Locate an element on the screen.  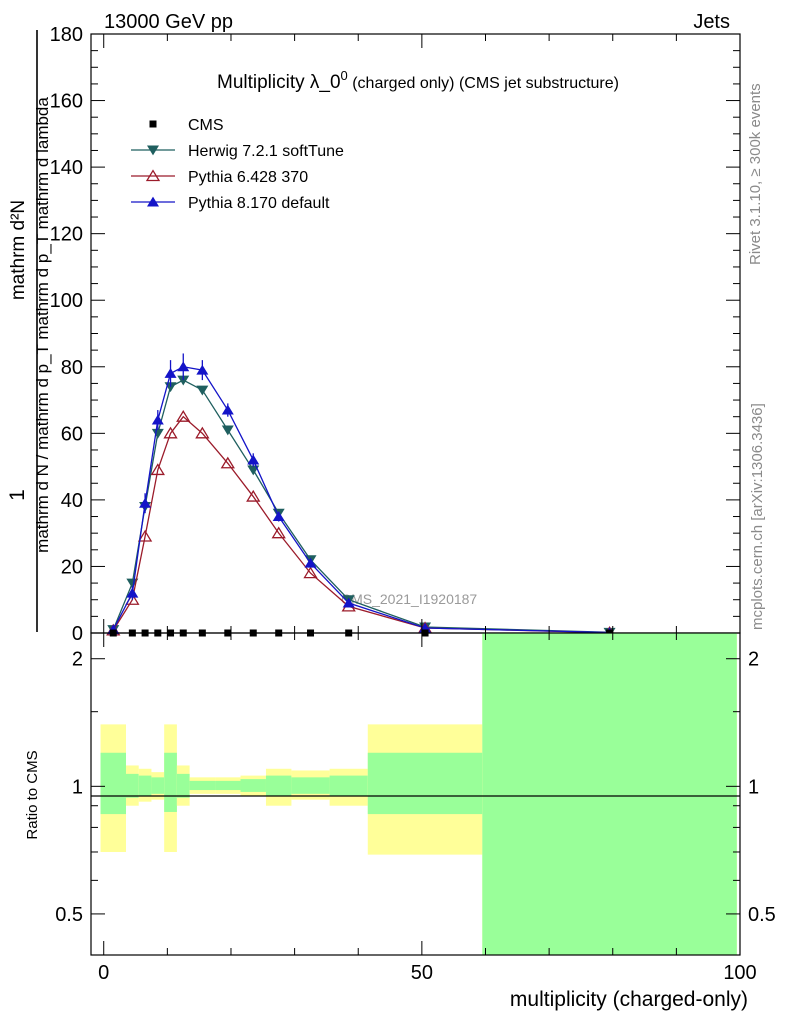
series-line is located at coordinates (361, 524).